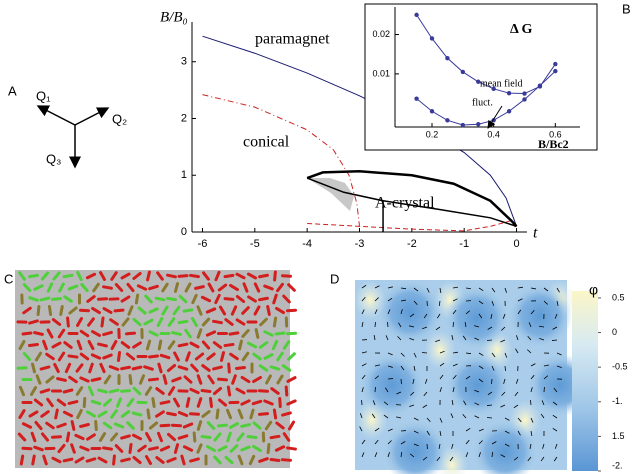 The width and height of the screenshot is (638, 474). I want to click on annotation: conical, so click(266, 142).